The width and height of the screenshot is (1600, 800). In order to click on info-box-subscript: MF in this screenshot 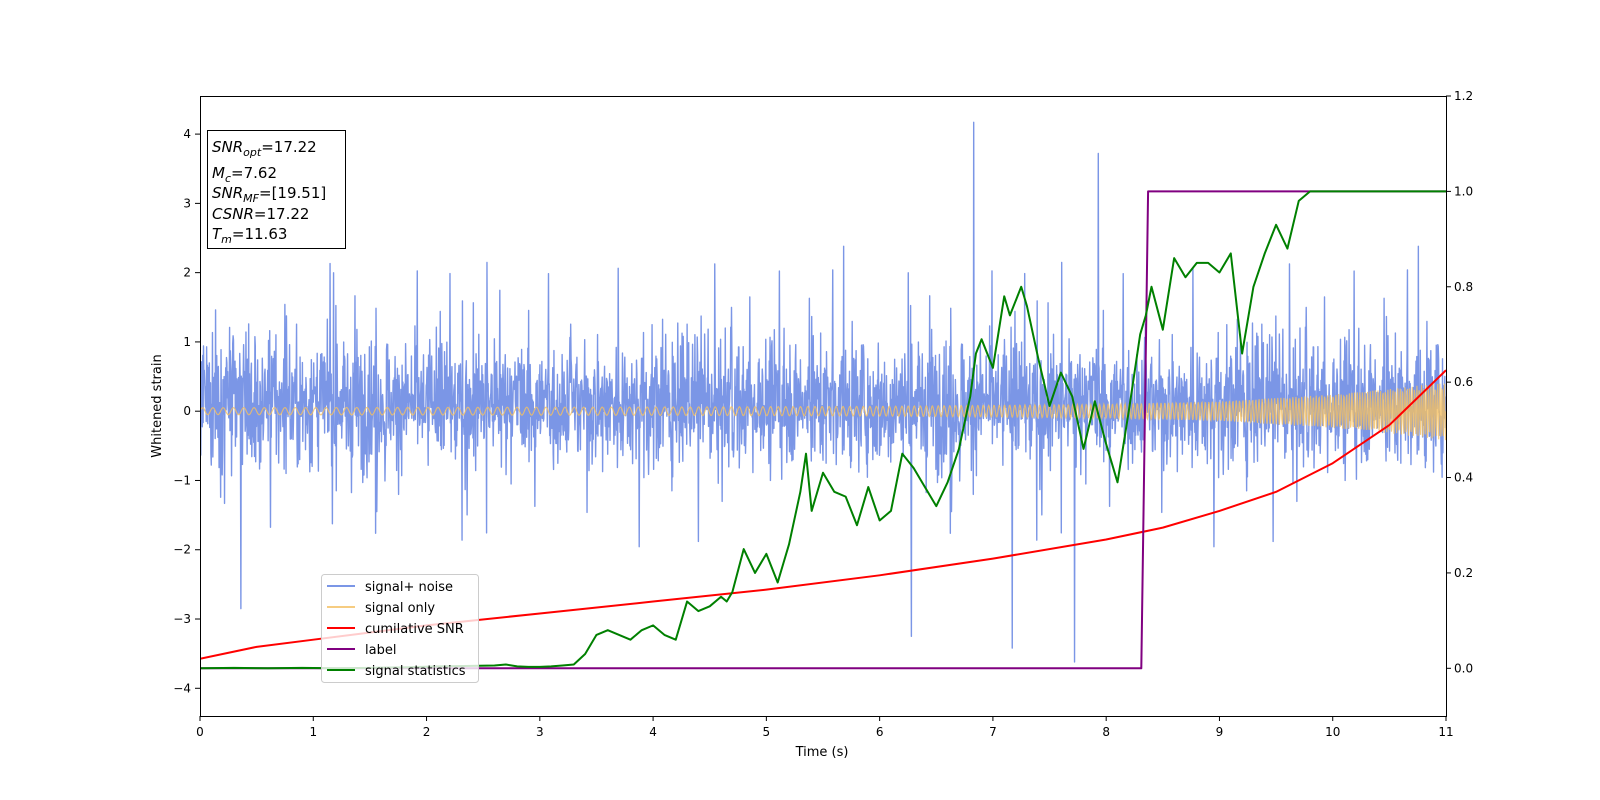, I will do `click(251, 198)`.